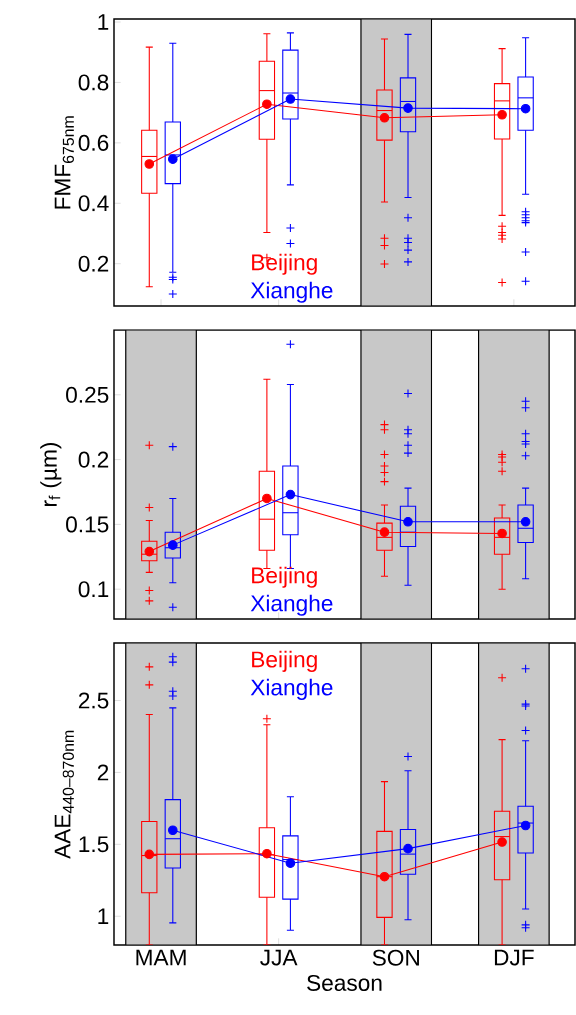 Image resolution: width=576 pixels, height=1015 pixels. I want to click on series-label: Beijing, so click(284, 577).